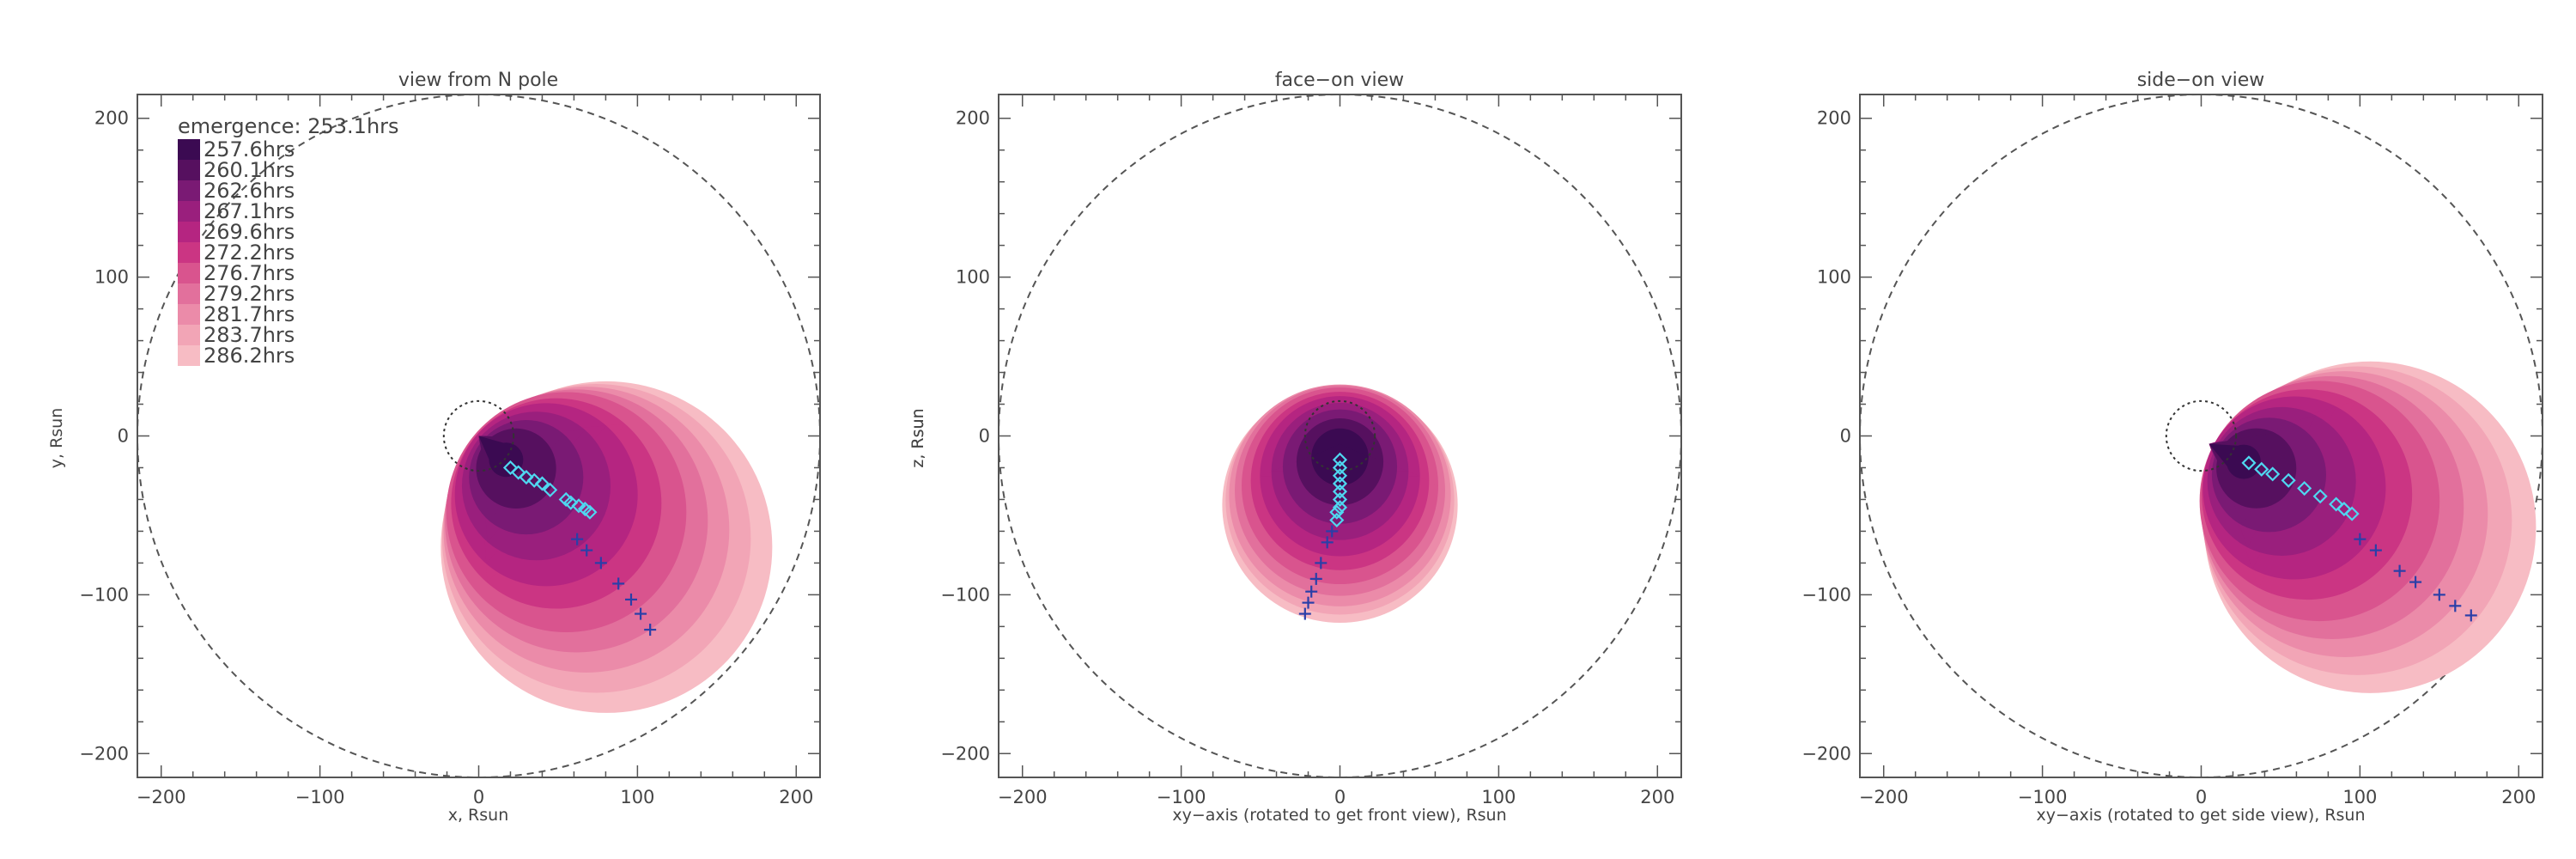  What do you see at coordinates (478, 80) in the screenshot?
I see `panel-title: view from N pole` at bounding box center [478, 80].